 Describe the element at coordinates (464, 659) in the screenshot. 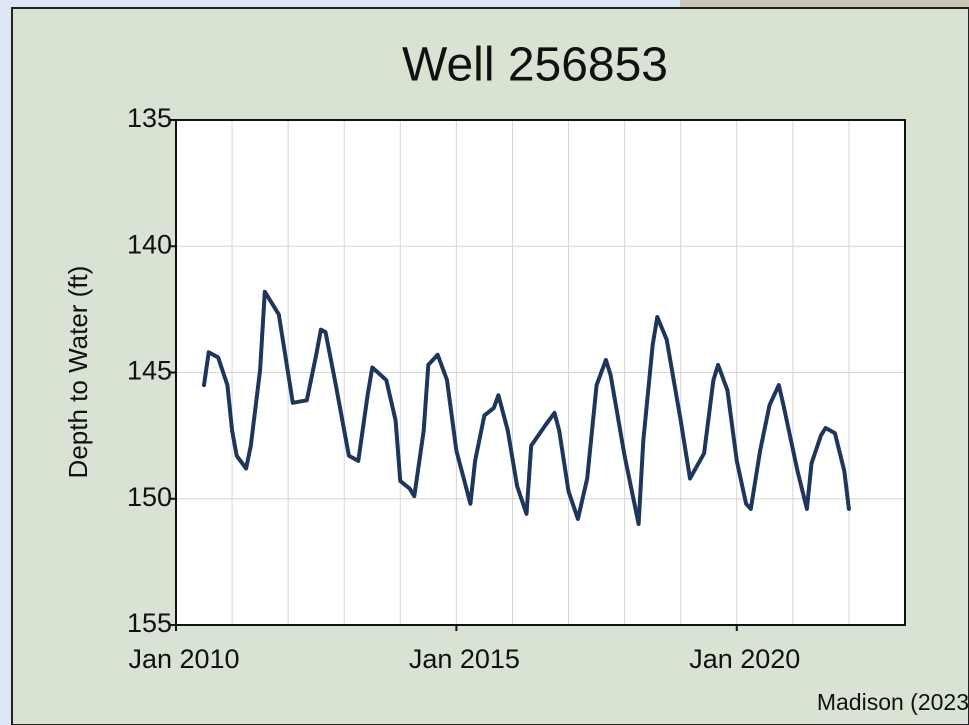

I see `x-tick-label: Jan 2015` at that location.